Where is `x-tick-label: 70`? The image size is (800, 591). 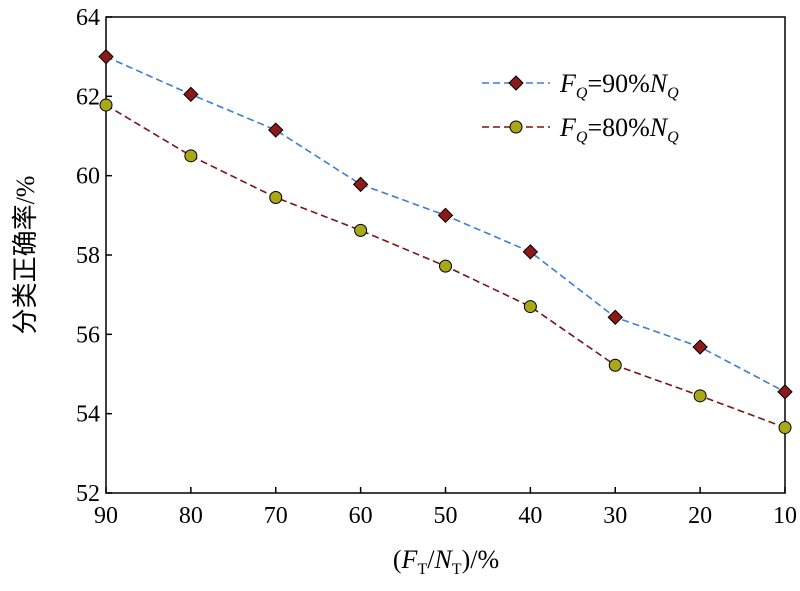
x-tick-label: 70 is located at coordinates (276, 516).